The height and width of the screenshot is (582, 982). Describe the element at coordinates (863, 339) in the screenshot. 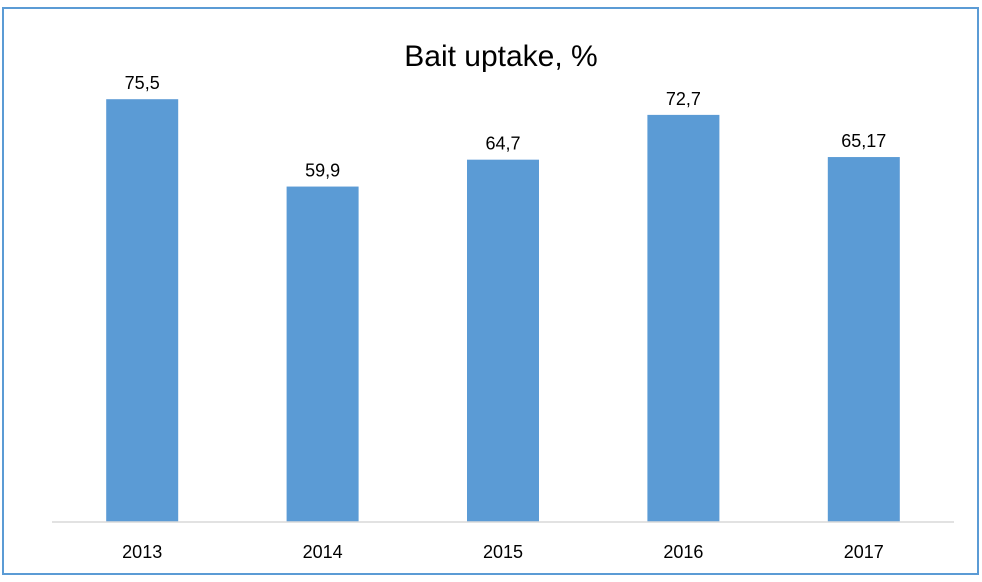

I see `bar-2017` at that location.